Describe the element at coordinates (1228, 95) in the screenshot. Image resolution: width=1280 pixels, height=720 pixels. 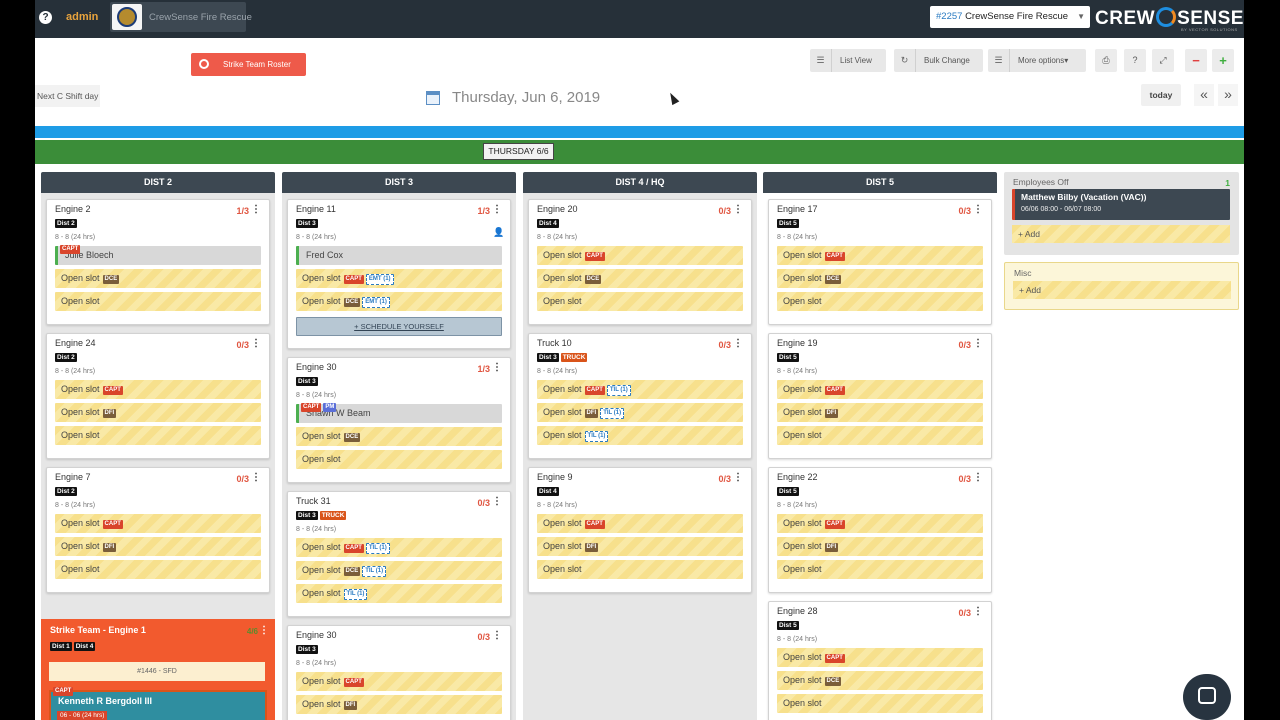
I see `next-day-button: »` at that location.